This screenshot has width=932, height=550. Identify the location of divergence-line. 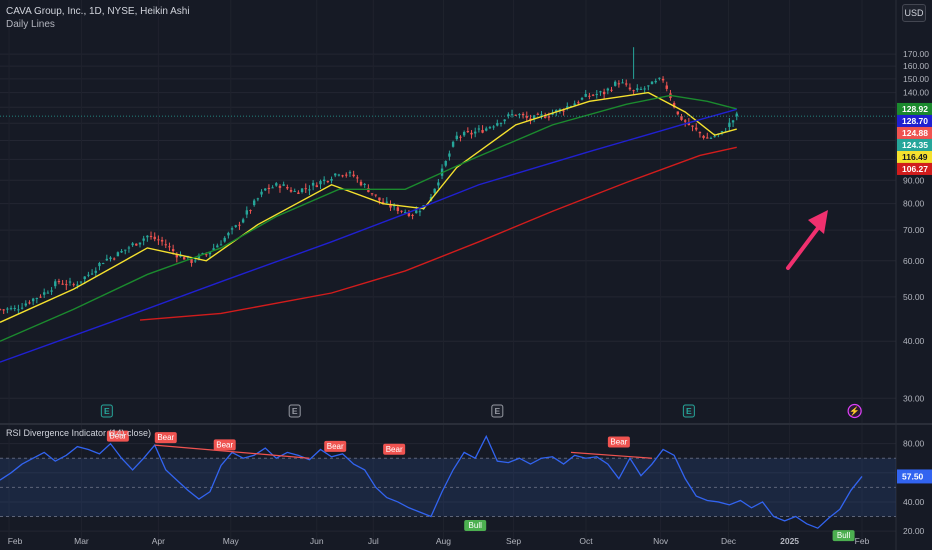
(232, 451).